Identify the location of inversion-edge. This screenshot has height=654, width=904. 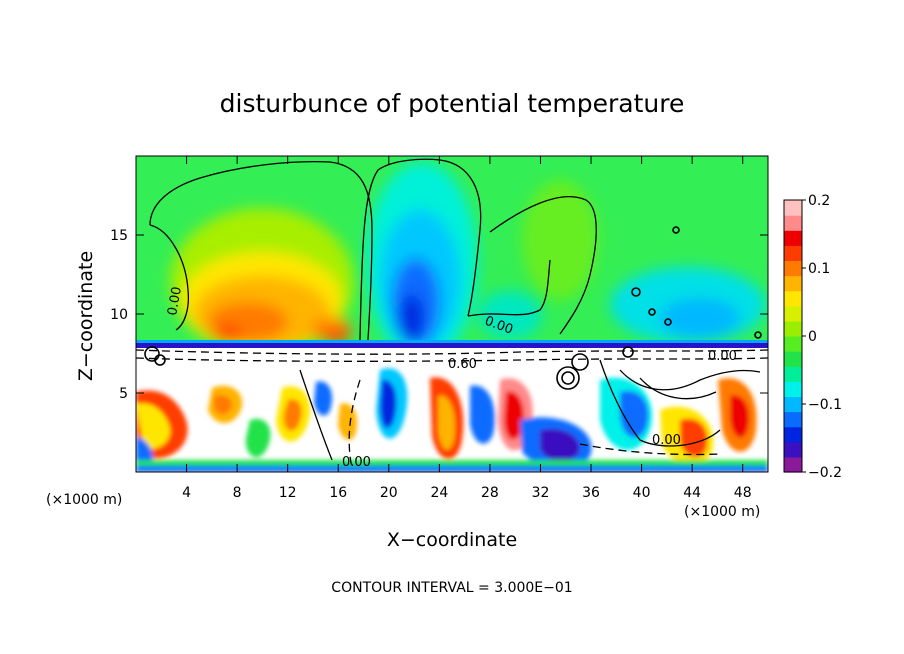
(452, 341).